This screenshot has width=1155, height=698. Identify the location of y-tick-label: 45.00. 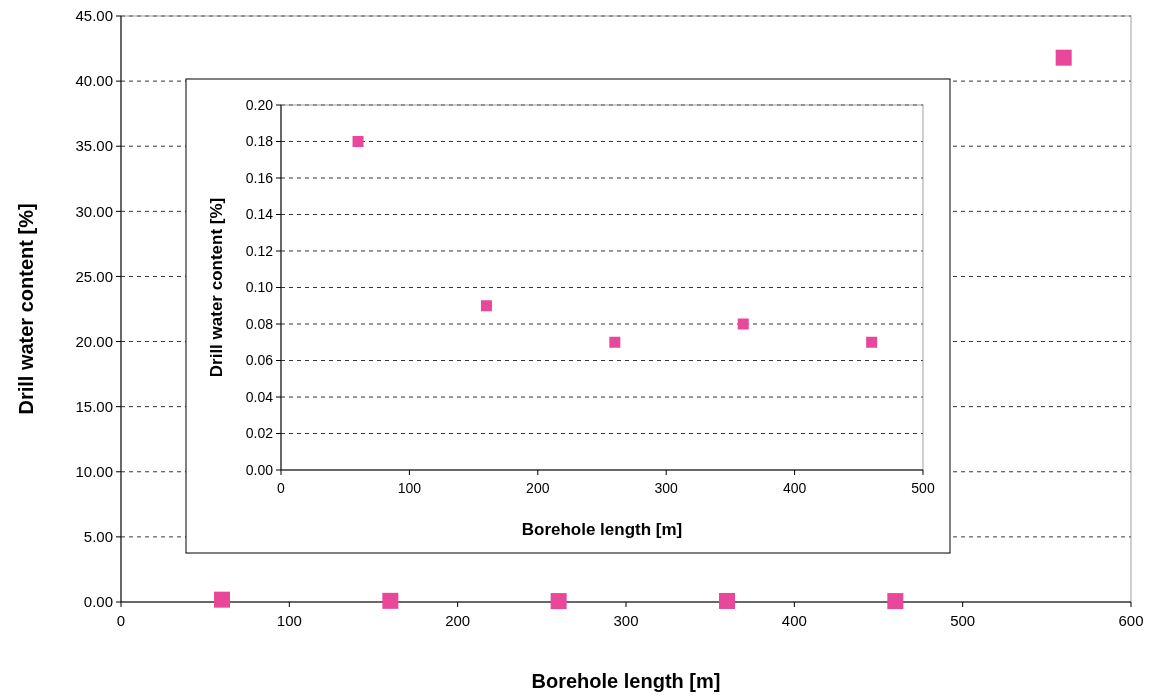
(94, 16).